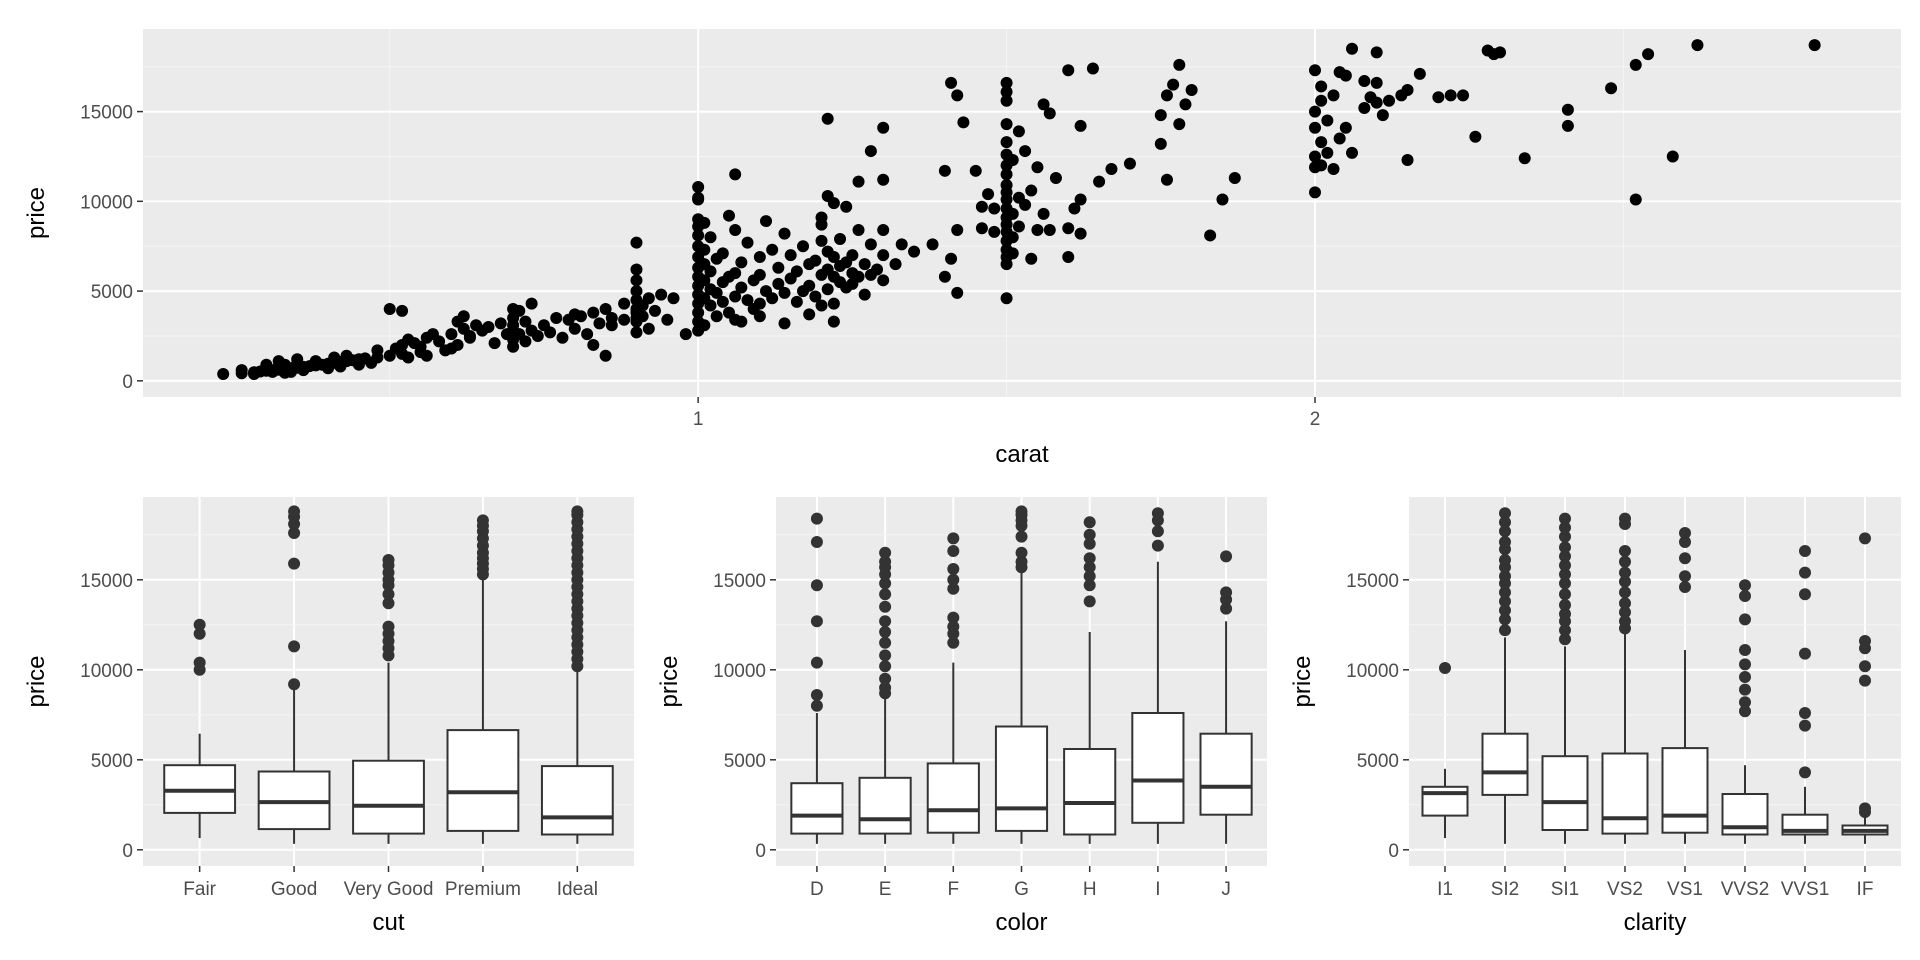 Image resolution: width=1920 pixels, height=960 pixels. Describe the element at coordinates (1158, 675) in the screenshot. I see `box-i` at that location.